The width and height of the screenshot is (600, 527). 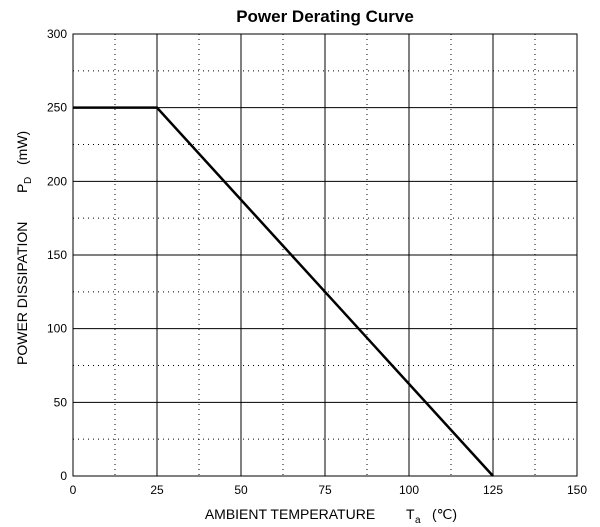 I want to click on x-axis-title: AMBIENT TEMPERATURE T a (℃), so click(x=331, y=516).